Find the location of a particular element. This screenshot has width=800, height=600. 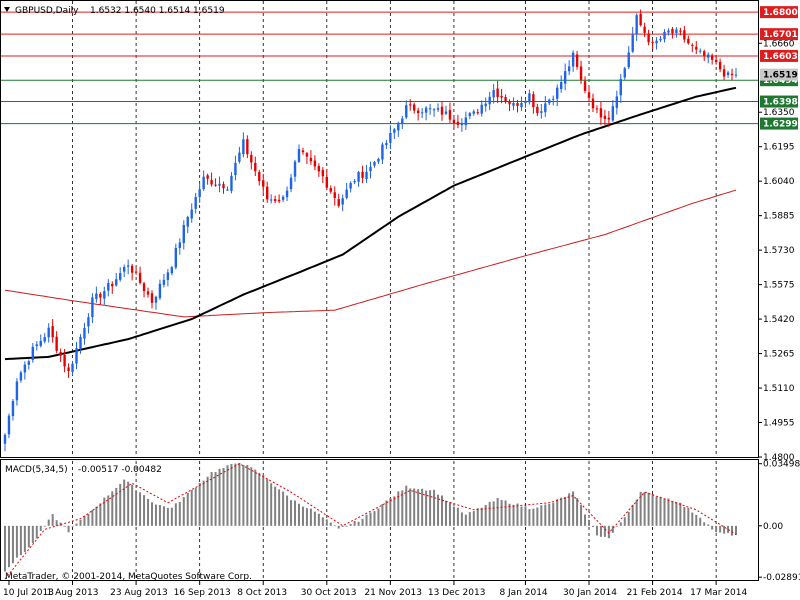

x-tick-label: 30 Oct 2013 is located at coordinates (329, 593).